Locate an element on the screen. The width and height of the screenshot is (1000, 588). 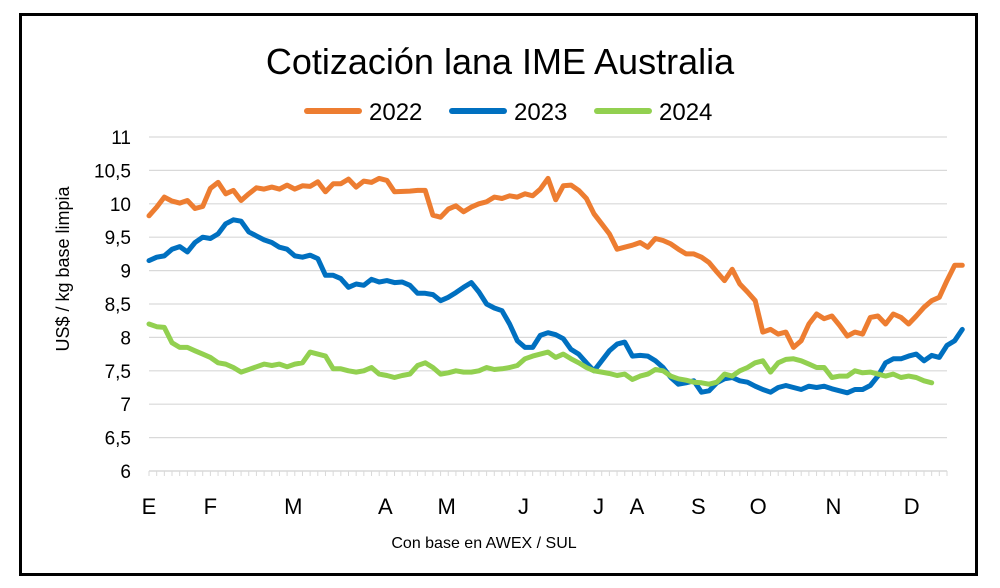
x-axis-label: Con base en AWEX / SUL is located at coordinates (483, 543).